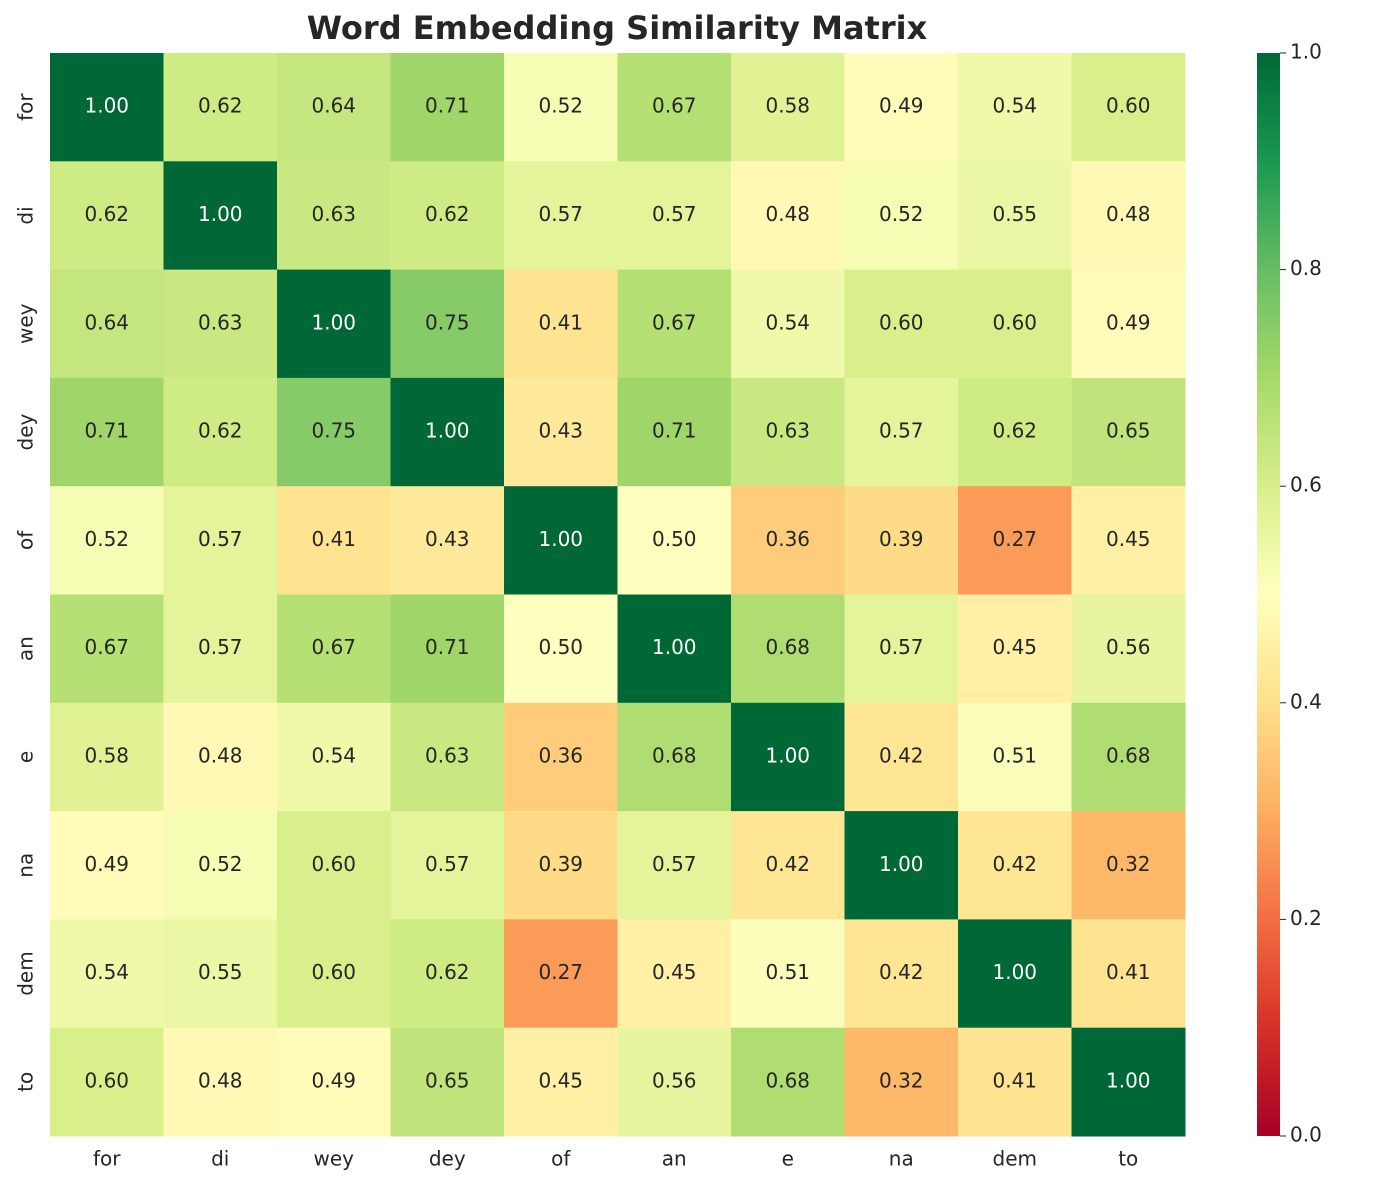 Image resolution: width=1373 pixels, height=1186 pixels. I want to click on cell-label: 0.42, so click(1014, 864).